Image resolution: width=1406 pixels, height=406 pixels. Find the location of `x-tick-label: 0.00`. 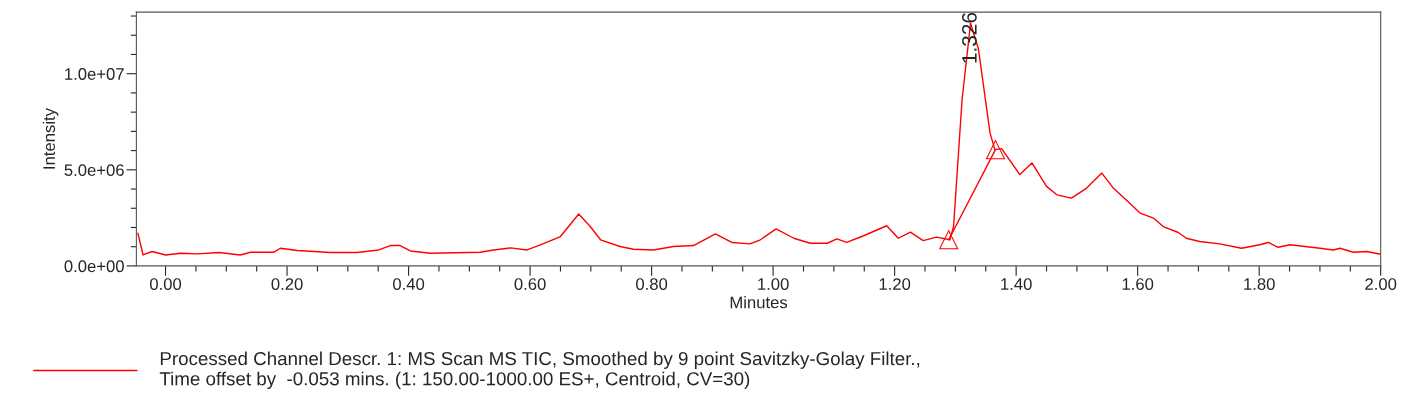

x-tick-label: 0.00 is located at coordinates (165, 284).